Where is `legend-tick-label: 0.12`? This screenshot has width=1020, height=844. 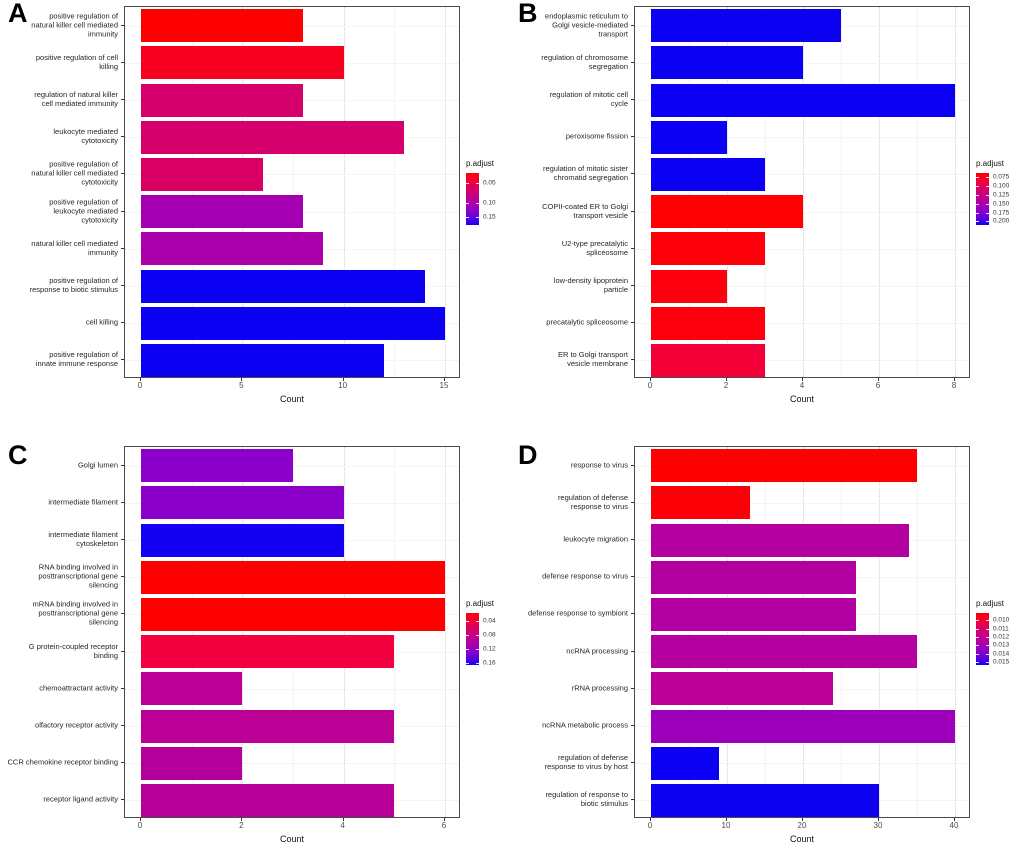
legend-tick-label: 0.12 is located at coordinates (489, 649).